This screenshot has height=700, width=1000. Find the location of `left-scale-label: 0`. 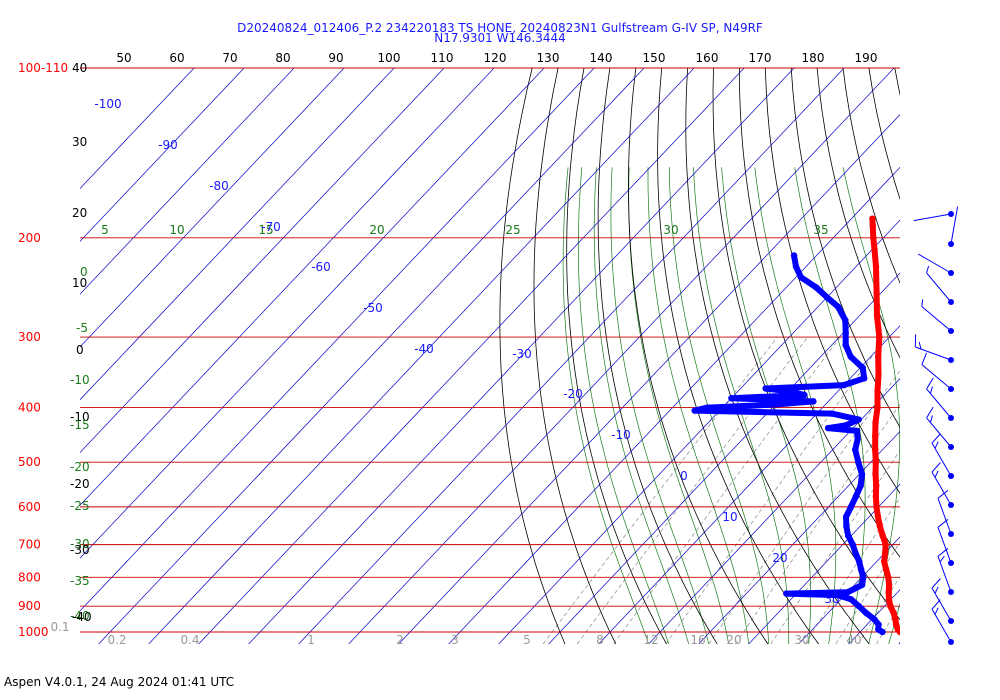

left-scale-label: 0 is located at coordinates (80, 350).